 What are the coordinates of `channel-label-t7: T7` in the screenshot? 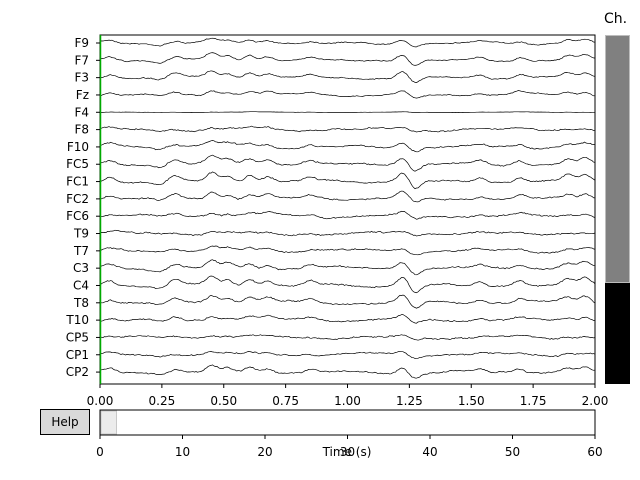 It's located at (81, 251).